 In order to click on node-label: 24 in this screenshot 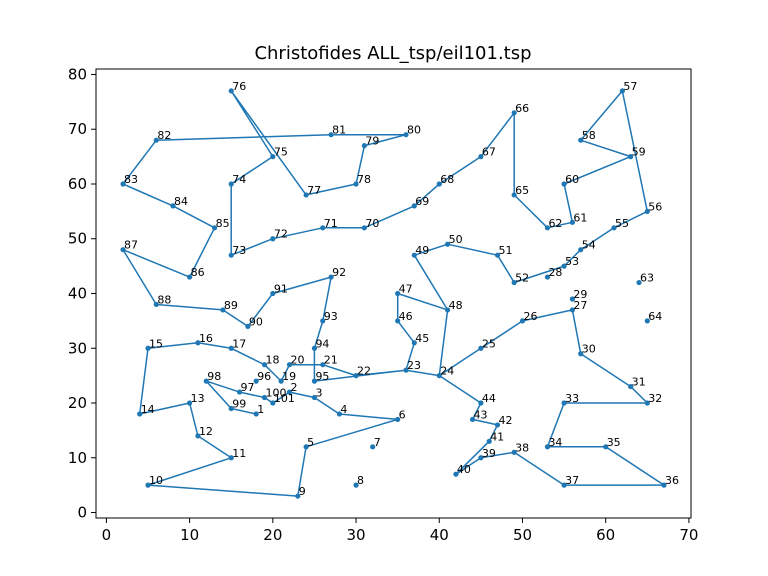, I will do `click(447, 371)`.